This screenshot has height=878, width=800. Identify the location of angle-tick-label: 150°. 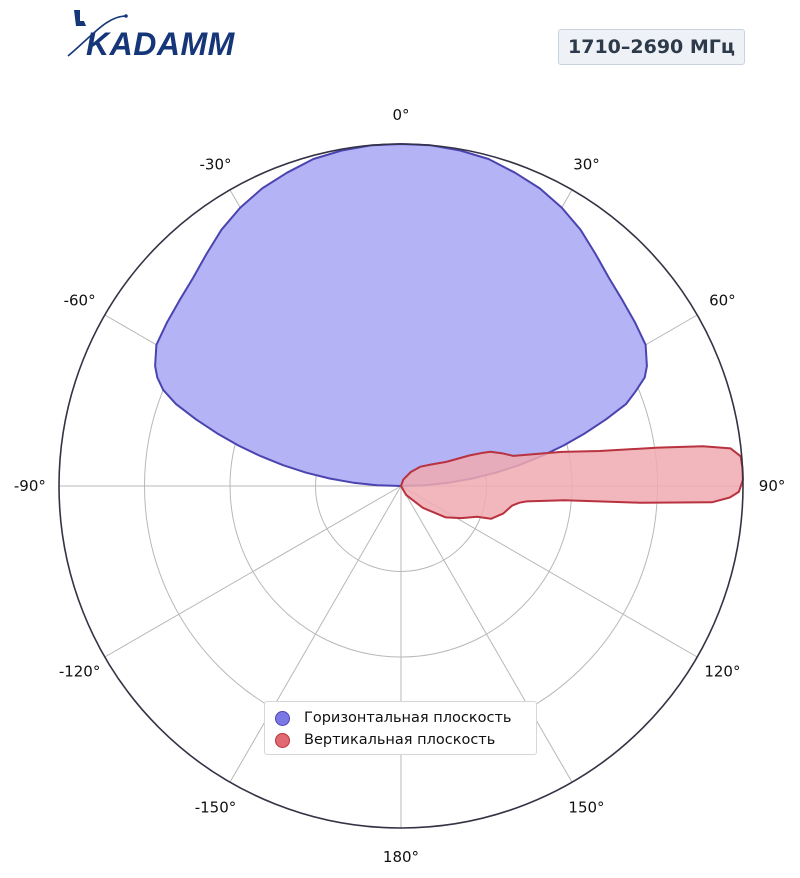
(586, 807).